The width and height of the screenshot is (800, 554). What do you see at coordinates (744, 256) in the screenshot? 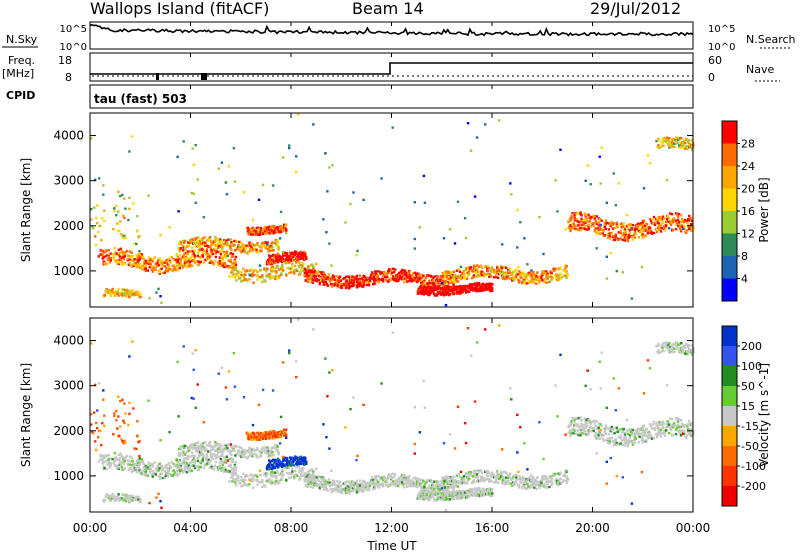
I see `colorbar-tick-label: 8` at bounding box center [744, 256].